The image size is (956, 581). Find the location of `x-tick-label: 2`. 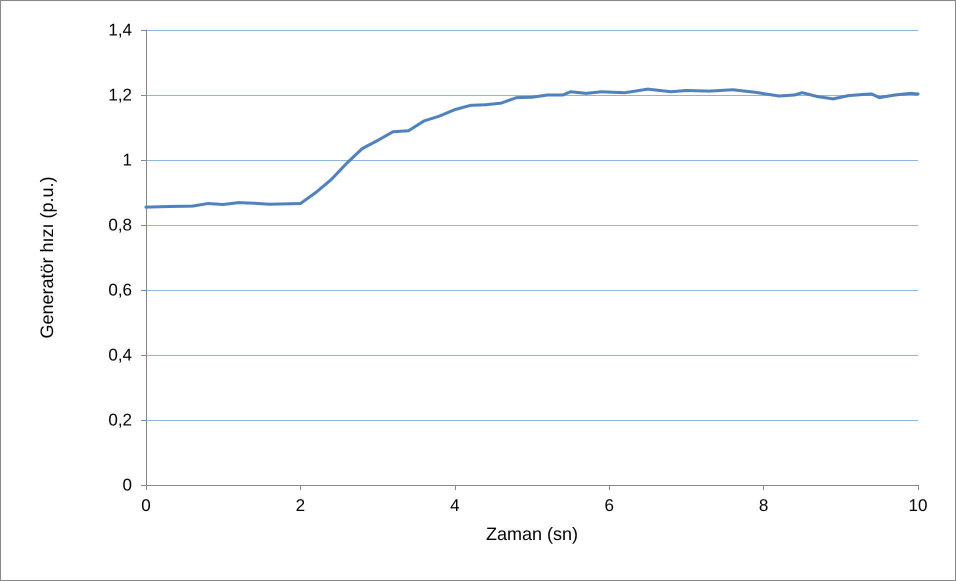

x-tick-label: 2 is located at coordinates (301, 505).